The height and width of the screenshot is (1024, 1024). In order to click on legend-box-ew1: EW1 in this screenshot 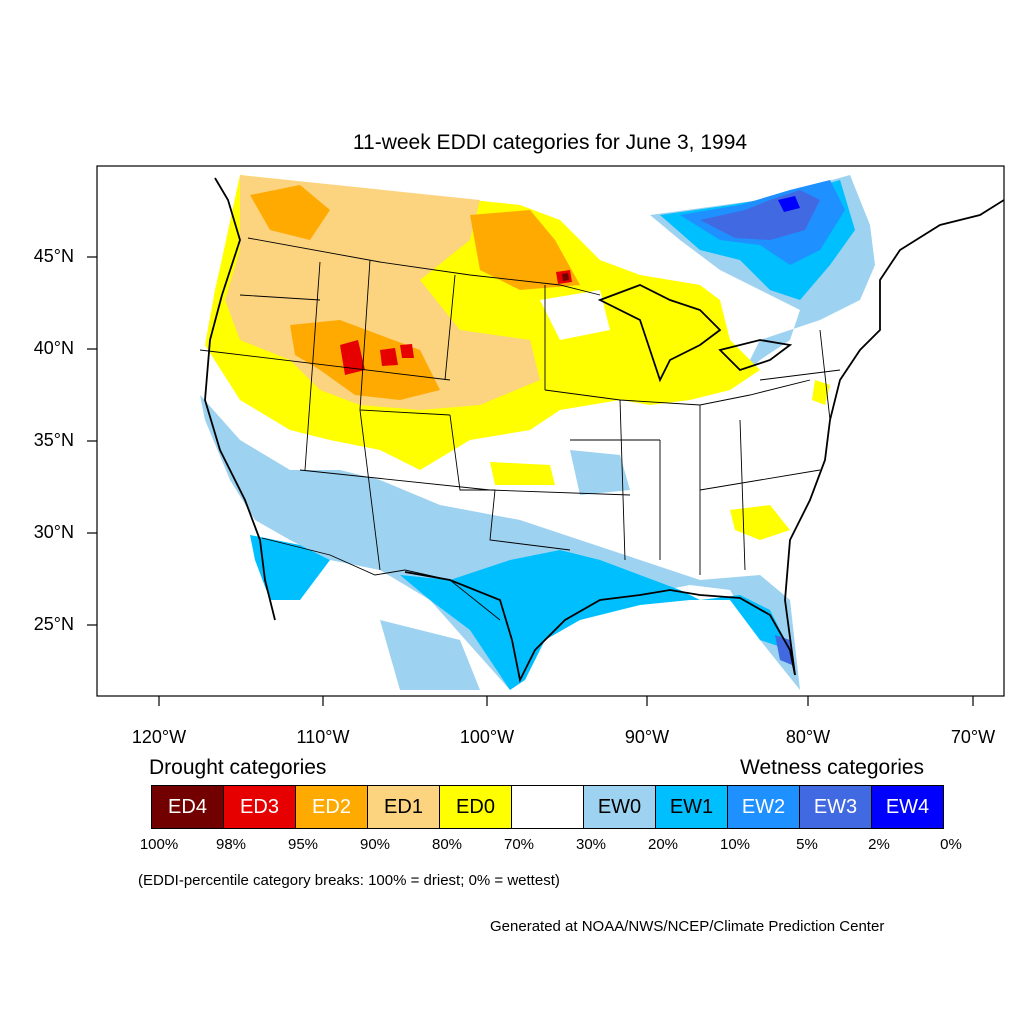, I will do `click(691, 807)`.